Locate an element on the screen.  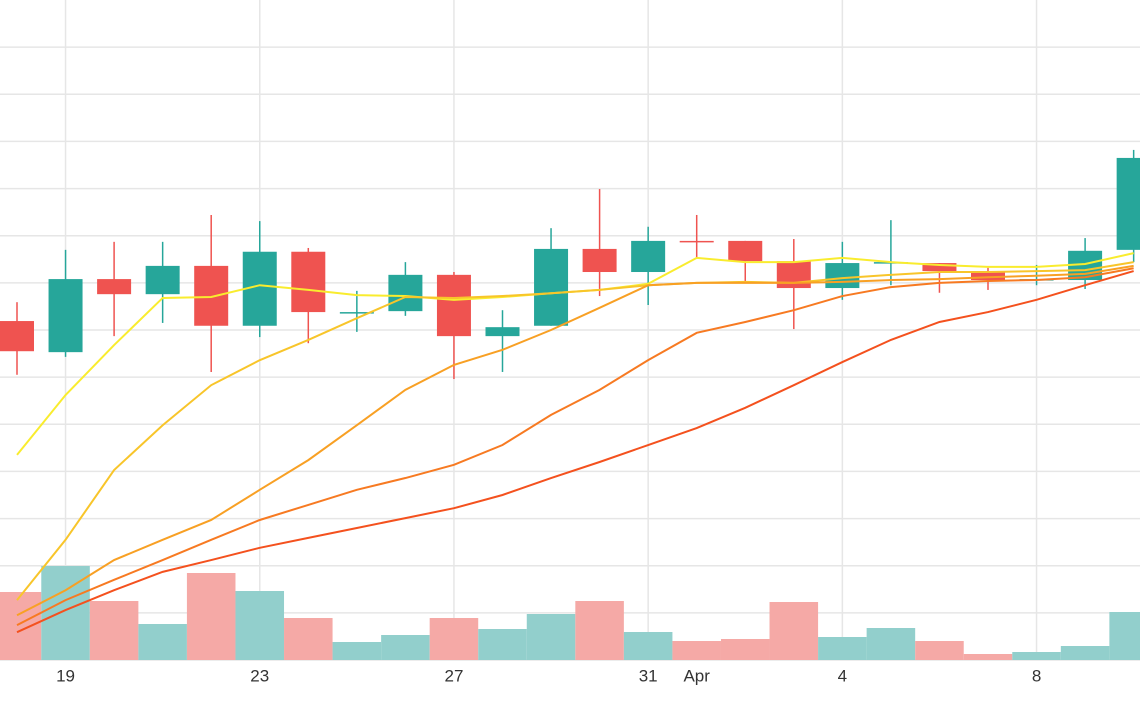
x-tick-label: Apr is located at coordinates (696, 675).